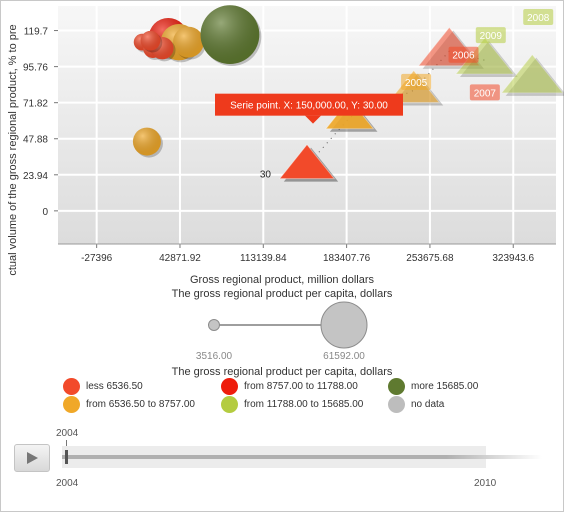 The width and height of the screenshot is (564, 512). I want to click on legend-item-6536-8757: from 6536.50 to 8757.00, so click(129, 404).